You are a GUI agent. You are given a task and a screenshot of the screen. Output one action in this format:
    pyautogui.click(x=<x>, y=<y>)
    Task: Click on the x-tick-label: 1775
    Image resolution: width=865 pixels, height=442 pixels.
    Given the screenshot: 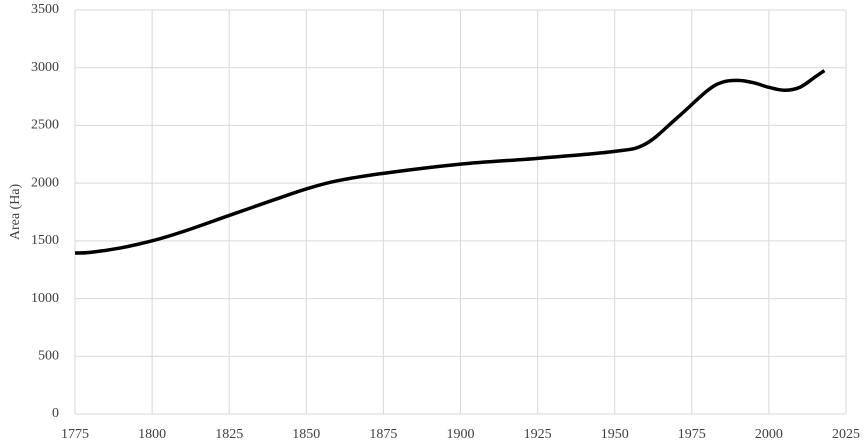 What is the action you would take?
    pyautogui.click(x=75, y=434)
    